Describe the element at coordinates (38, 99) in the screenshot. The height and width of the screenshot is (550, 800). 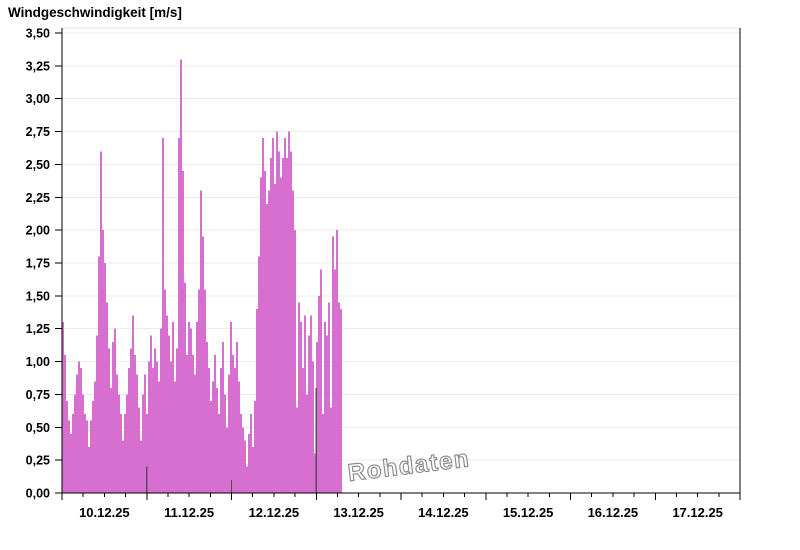
I see `y-tick-label: 3,00` at that location.